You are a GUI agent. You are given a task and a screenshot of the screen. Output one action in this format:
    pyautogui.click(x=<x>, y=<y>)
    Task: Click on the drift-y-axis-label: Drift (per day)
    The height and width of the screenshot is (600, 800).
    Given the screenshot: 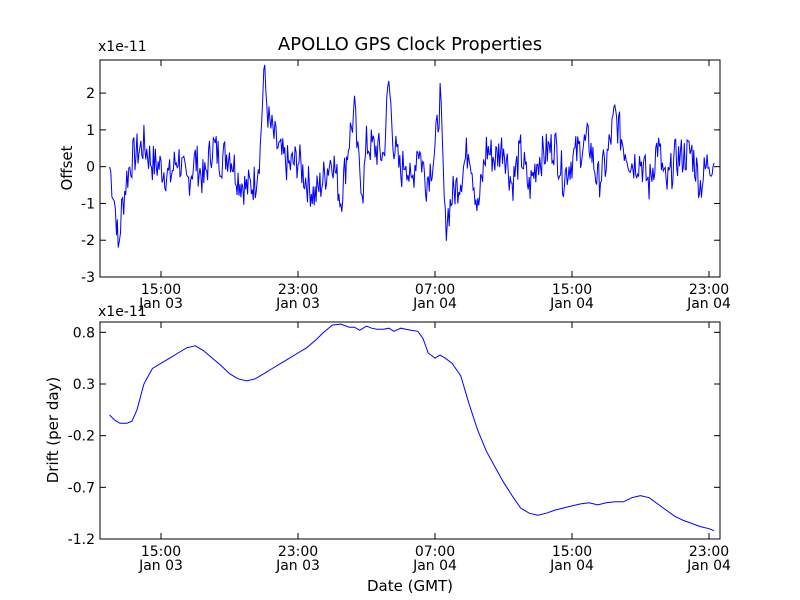 What is the action you would take?
    pyautogui.click(x=53, y=430)
    